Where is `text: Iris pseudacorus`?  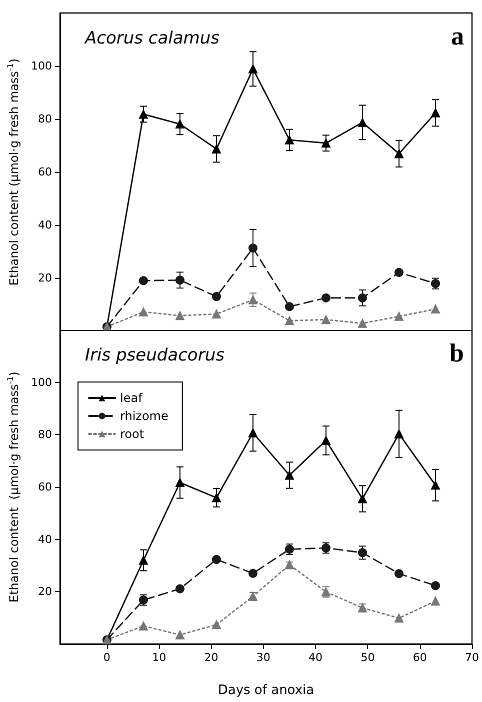 text: Iris pseudacorus is located at coordinates (155, 356).